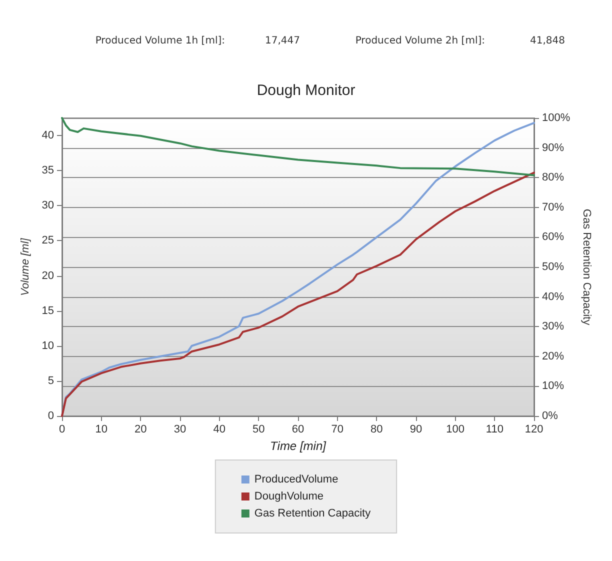 This screenshot has width=612, height=561. I want to click on y2-tick-label: 10%, so click(553, 386).